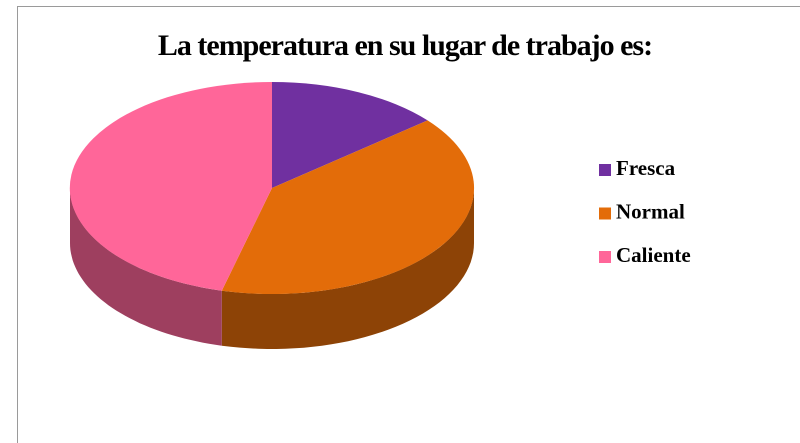  I want to click on legend: Fresca Normal Caliente, so click(645, 211).